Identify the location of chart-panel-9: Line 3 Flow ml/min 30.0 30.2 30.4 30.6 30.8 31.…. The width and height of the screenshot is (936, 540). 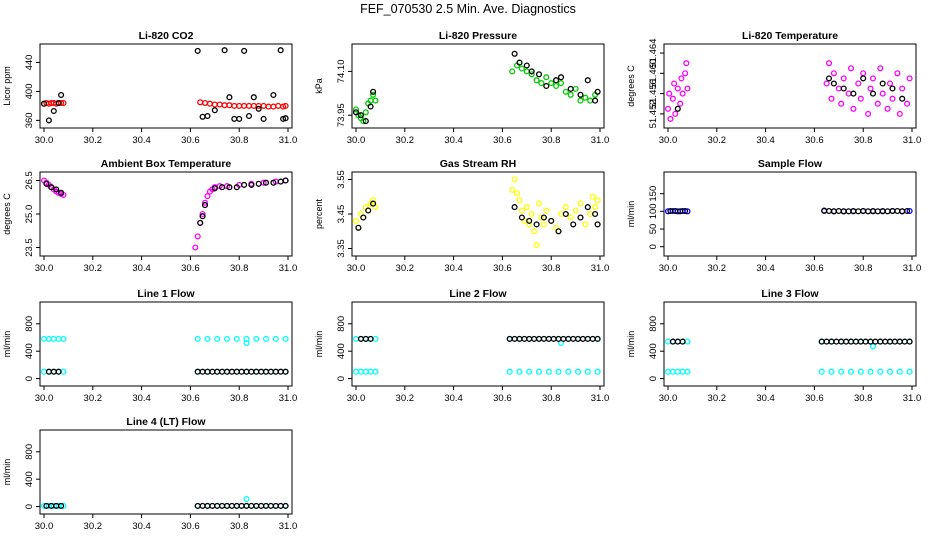
(773, 346).